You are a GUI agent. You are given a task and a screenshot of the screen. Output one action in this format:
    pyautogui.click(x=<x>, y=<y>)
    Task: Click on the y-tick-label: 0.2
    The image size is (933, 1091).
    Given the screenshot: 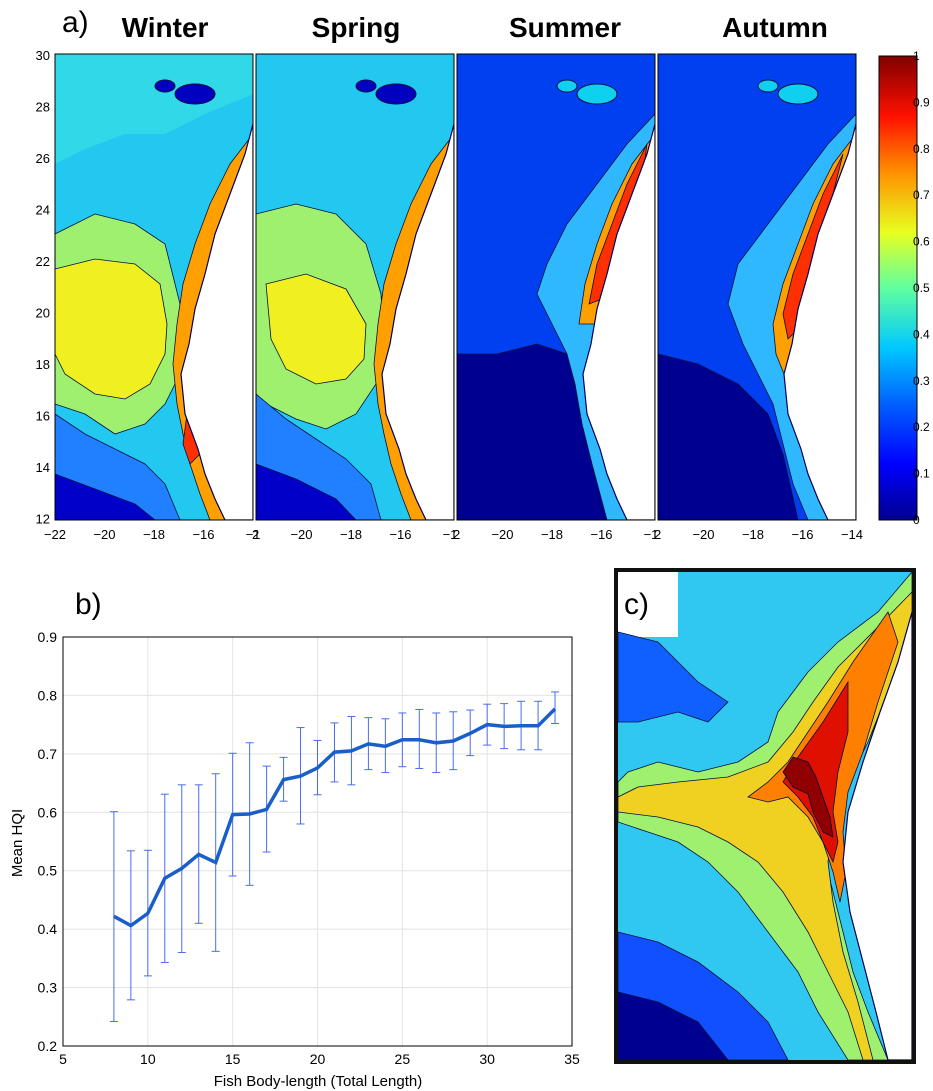 What is the action you would take?
    pyautogui.click(x=48, y=1046)
    